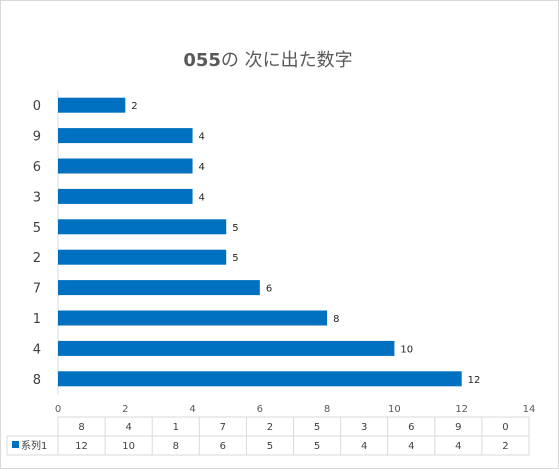 Image resolution: width=559 pixels, height=469 pixels. Describe the element at coordinates (81, 446) in the screenshot. I see `table-value-cell: 12` at that location.